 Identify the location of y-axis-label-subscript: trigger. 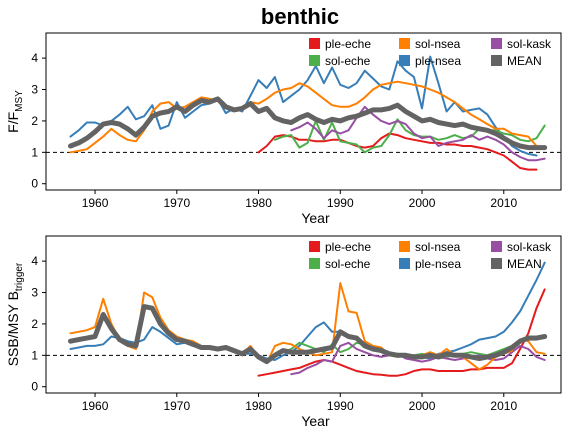
(19, 276).